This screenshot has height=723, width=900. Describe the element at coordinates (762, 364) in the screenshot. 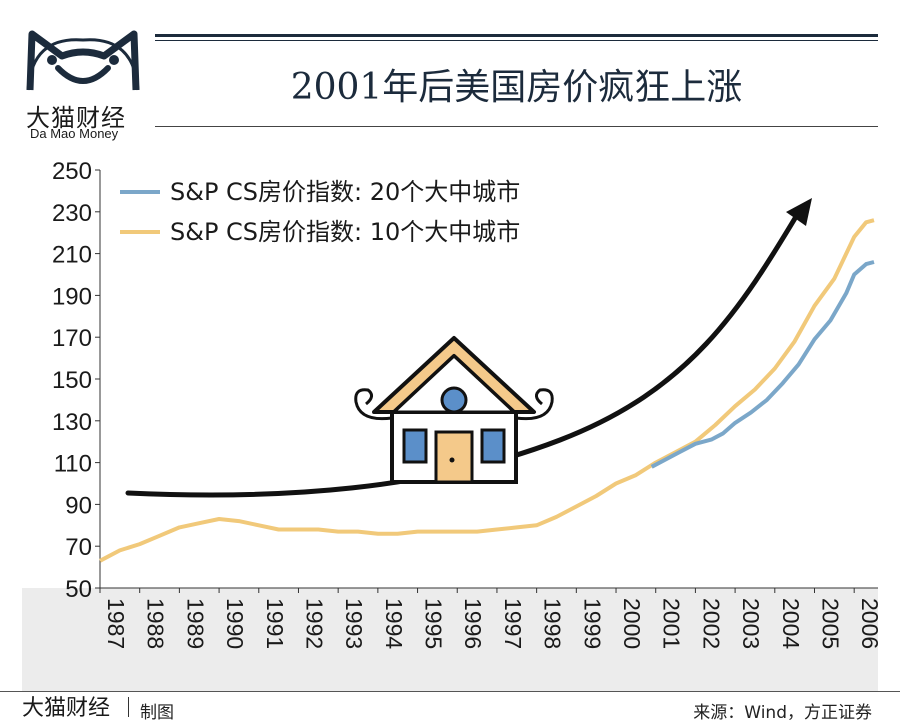

I see `series-line-20-cities` at that location.